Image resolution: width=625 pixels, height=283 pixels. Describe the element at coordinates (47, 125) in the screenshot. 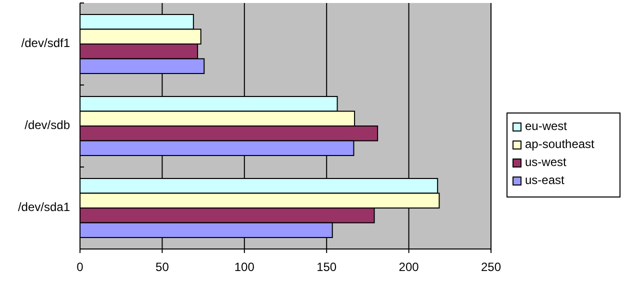

I see `y-tick-label: /dev/sdb` at that location.